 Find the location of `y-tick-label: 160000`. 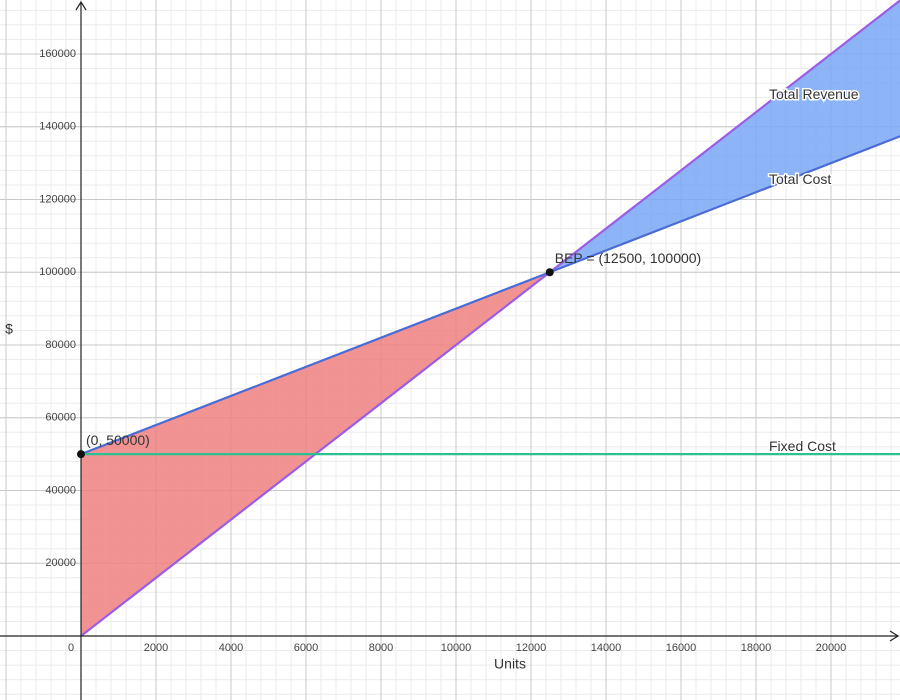

y-tick-label: 160000 is located at coordinates (57, 54).